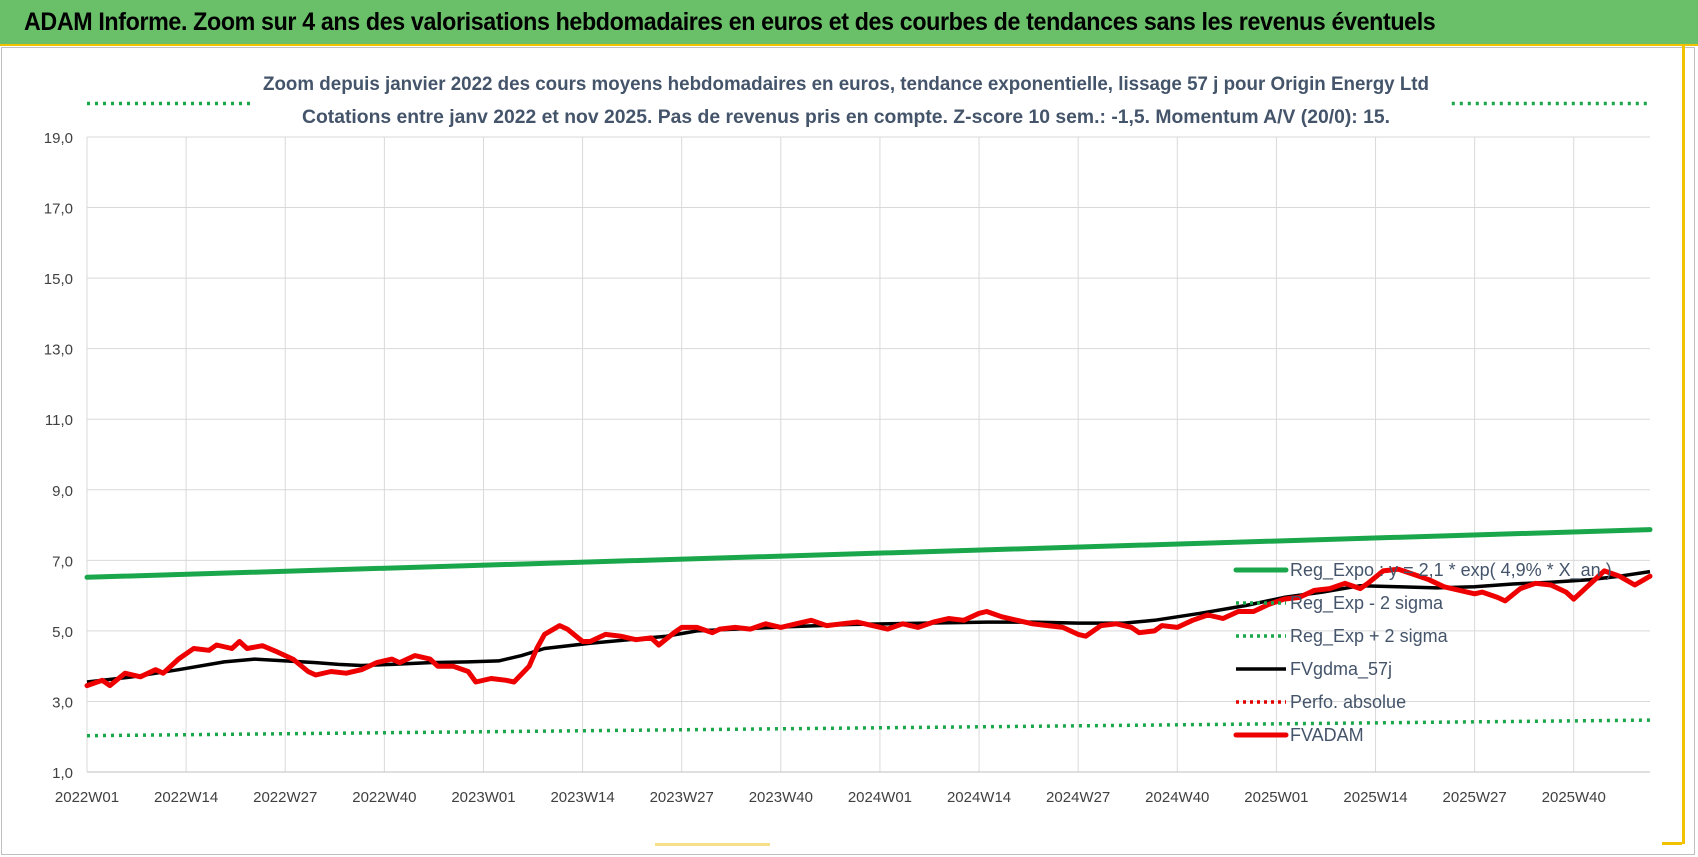 This screenshot has width=1698, height=857. What do you see at coordinates (186, 797) in the screenshot?
I see `x-tick-label: 2022W14` at bounding box center [186, 797].